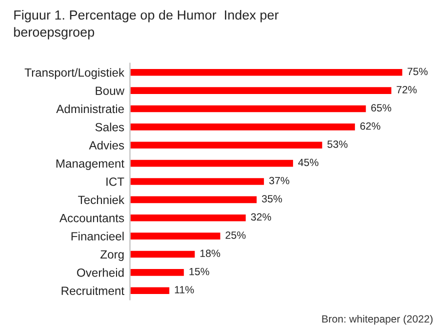 The image size is (442, 333). What do you see at coordinates (100, 272) in the screenshot?
I see `y-tick-label: Overheid` at bounding box center [100, 272].